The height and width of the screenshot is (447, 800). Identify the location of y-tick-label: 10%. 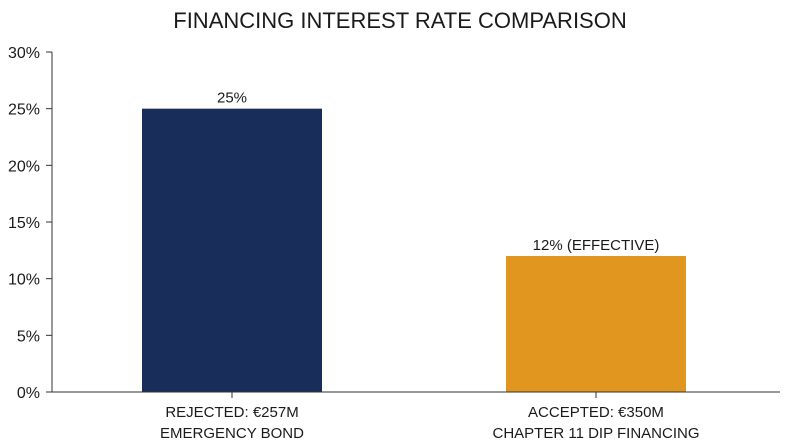
(24, 280).